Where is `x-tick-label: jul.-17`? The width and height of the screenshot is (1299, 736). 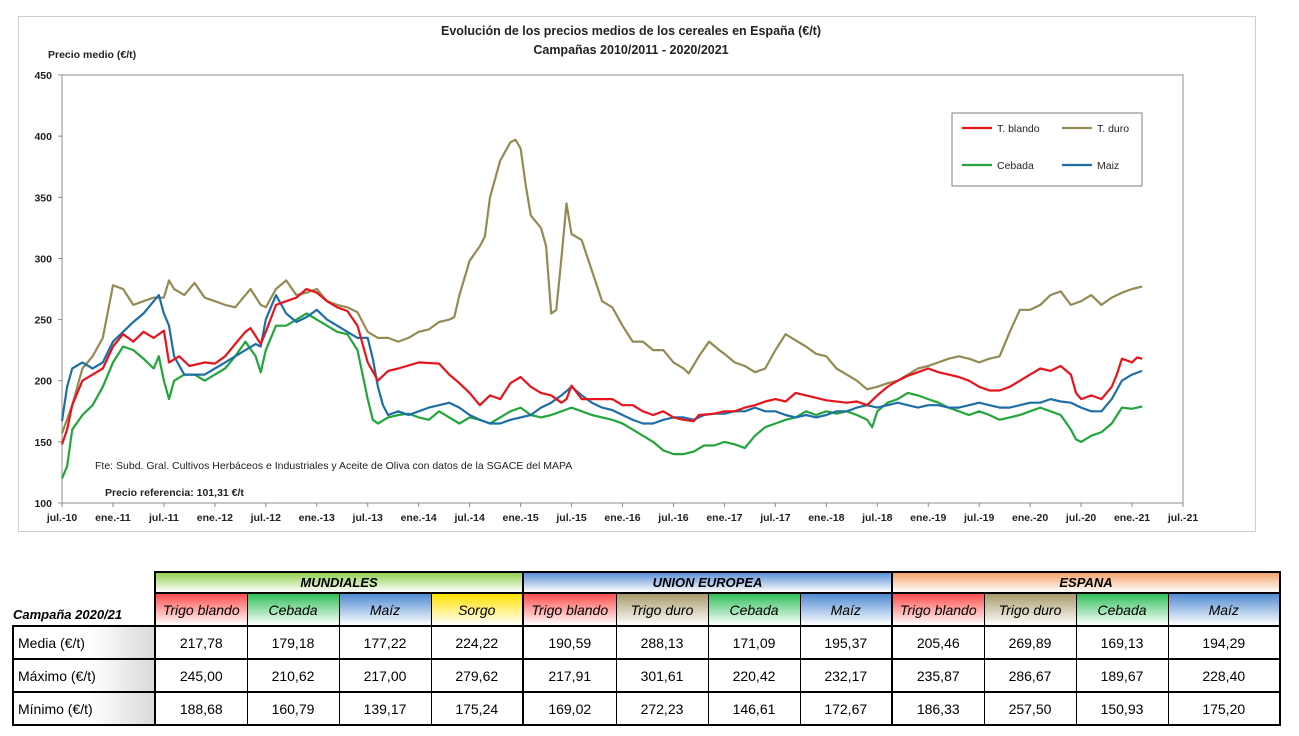
x-tick-label: jul.-17 is located at coordinates (775, 518).